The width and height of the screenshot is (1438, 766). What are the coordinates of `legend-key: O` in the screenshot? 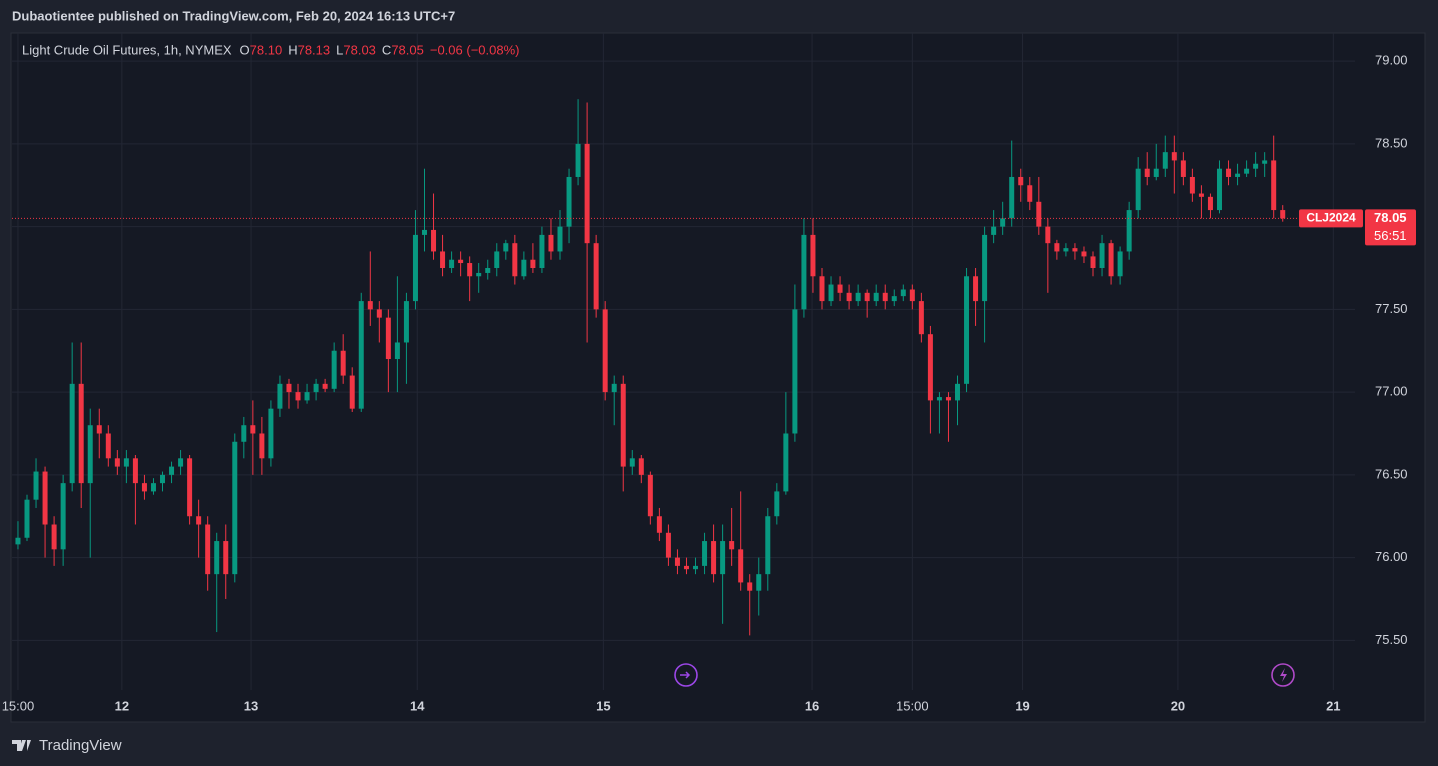 It's located at (245, 49).